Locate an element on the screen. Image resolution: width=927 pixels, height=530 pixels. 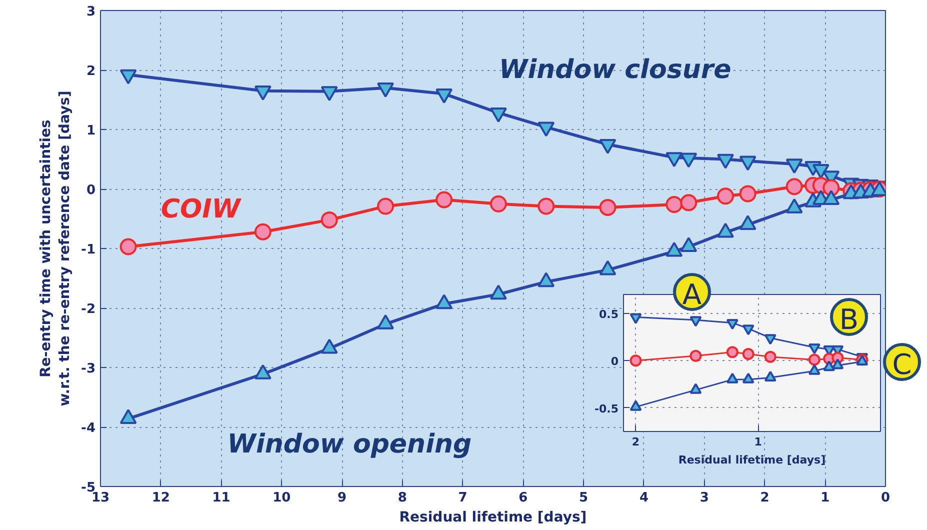
x-tick-label: 9 is located at coordinates (342, 498).